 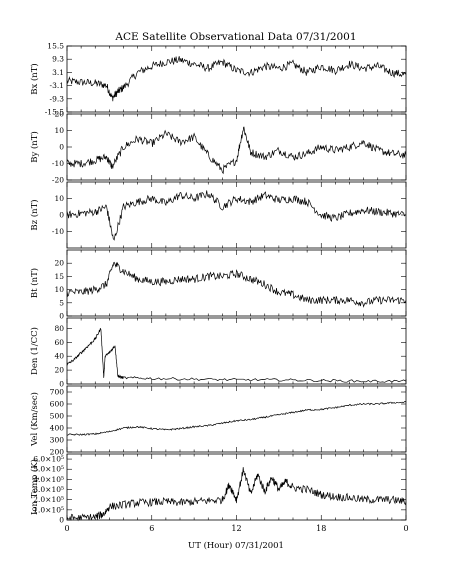 I want to click on y-tick-label: 60, so click(x=59, y=342).